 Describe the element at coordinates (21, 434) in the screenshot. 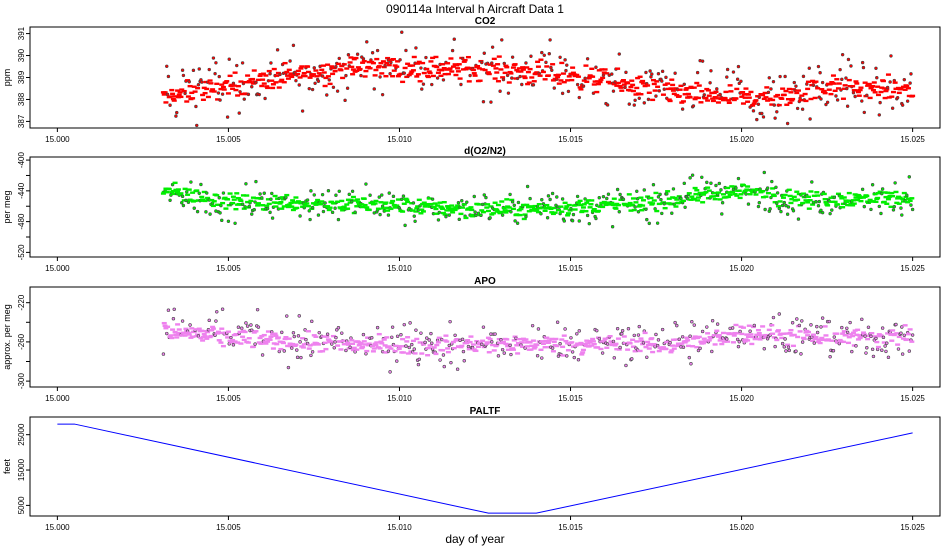

I see `y-tick-label: 25000` at that location.